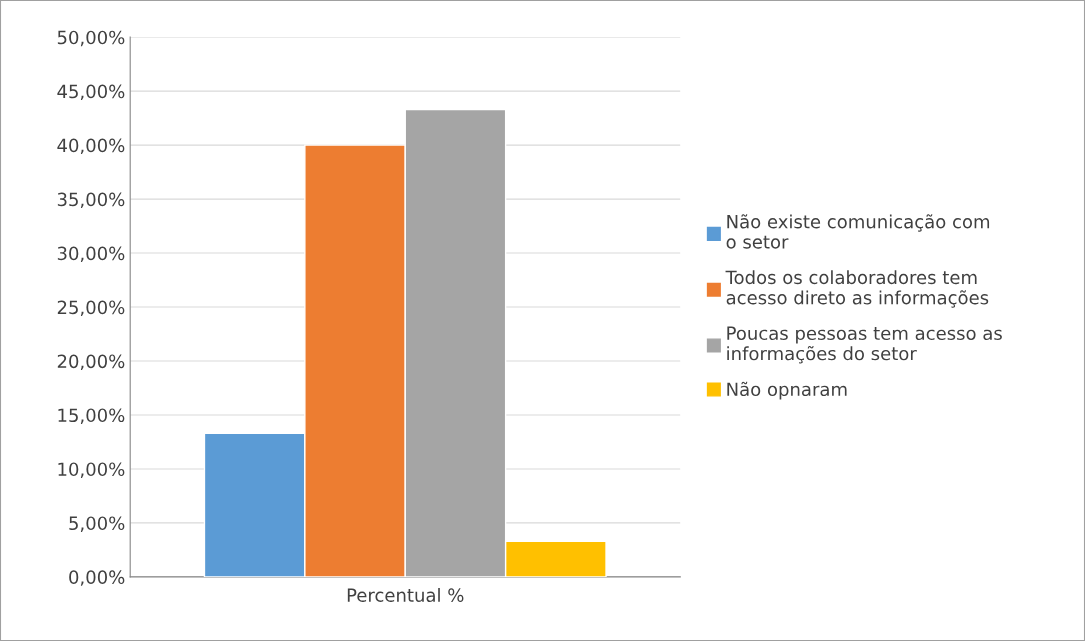 The width and height of the screenshot is (1085, 641). Describe the element at coordinates (858, 231) in the screenshot. I see `legend-label: Não existe comunicação com o setor` at that location.